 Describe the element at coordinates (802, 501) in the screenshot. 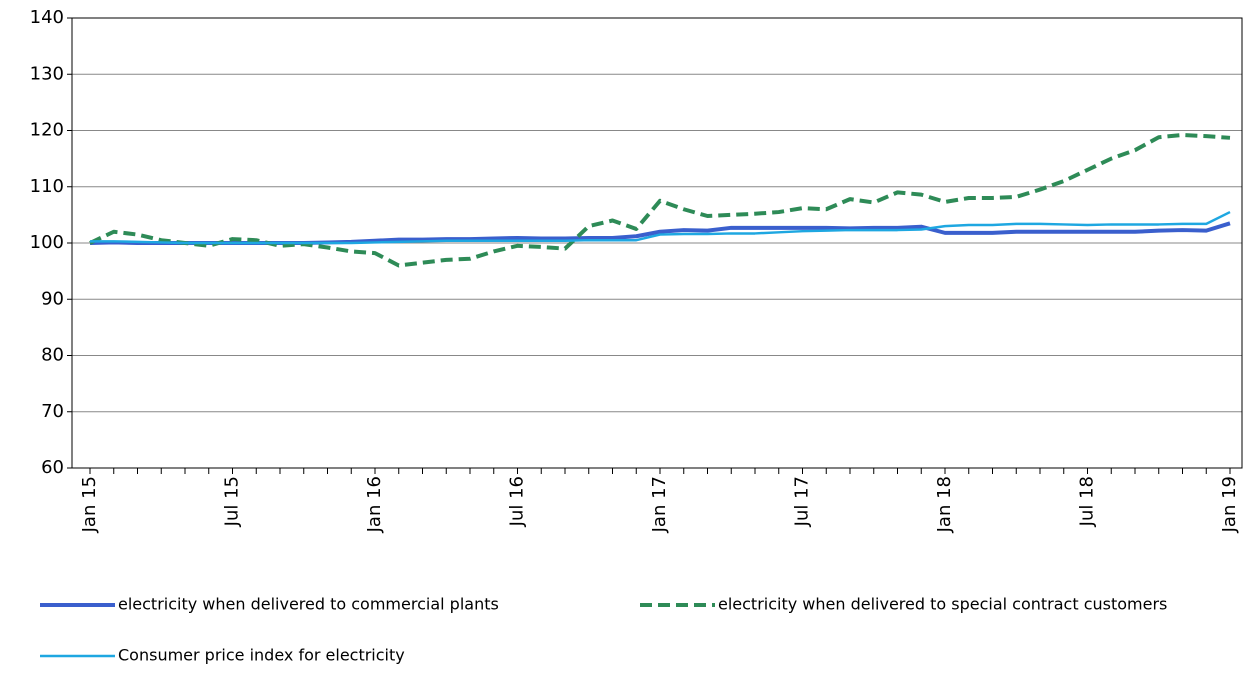

I see `x-tick-label: Jul 17` at that location.